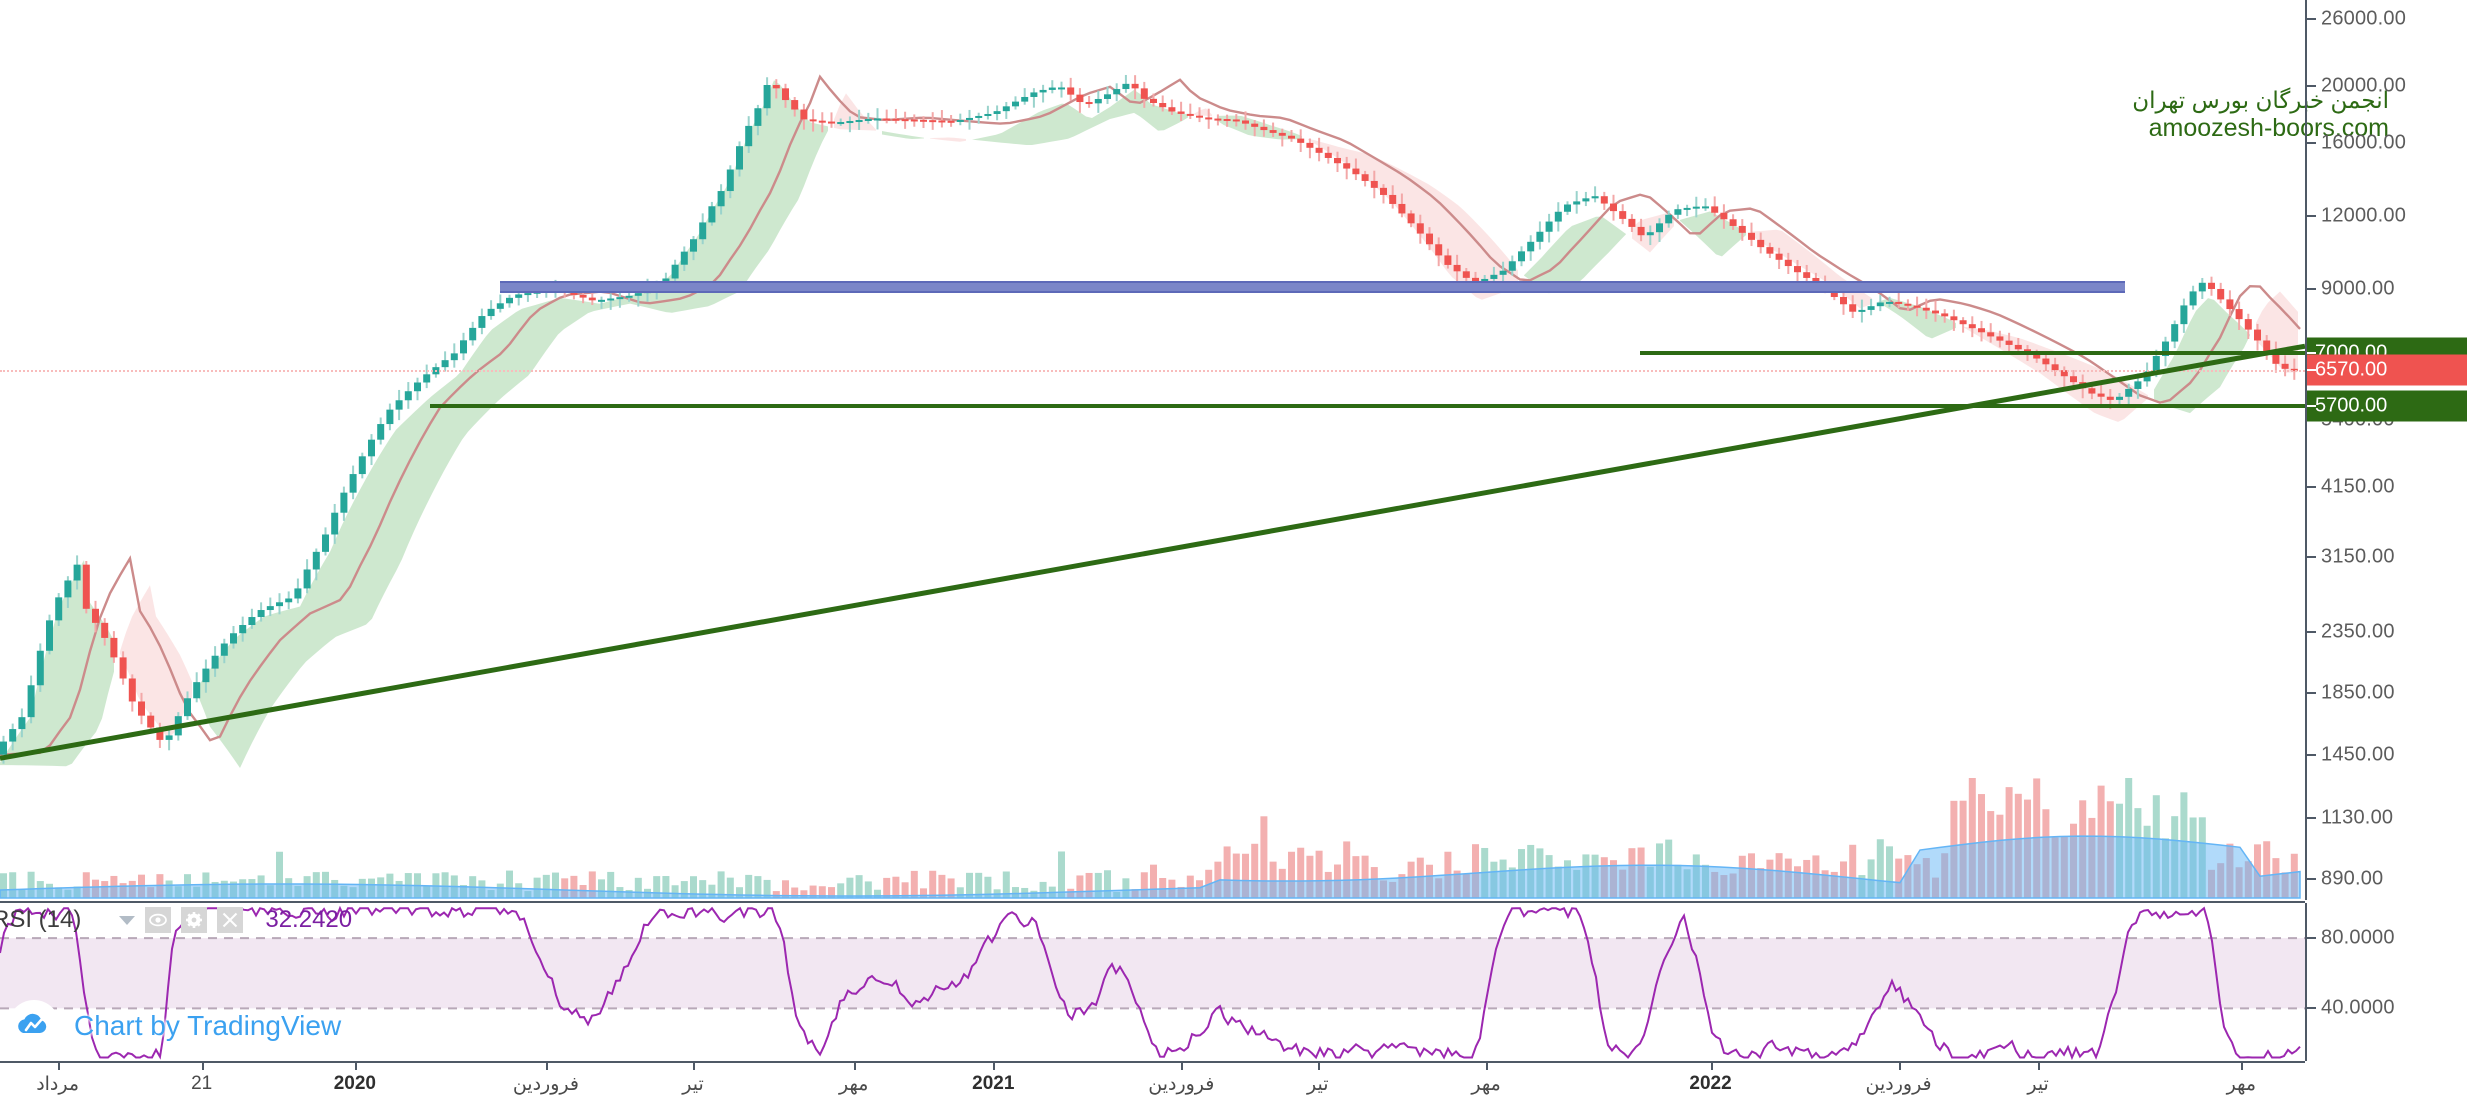  Describe the element at coordinates (2306, 450) in the screenshot. I see `price-axis-rail` at that location.